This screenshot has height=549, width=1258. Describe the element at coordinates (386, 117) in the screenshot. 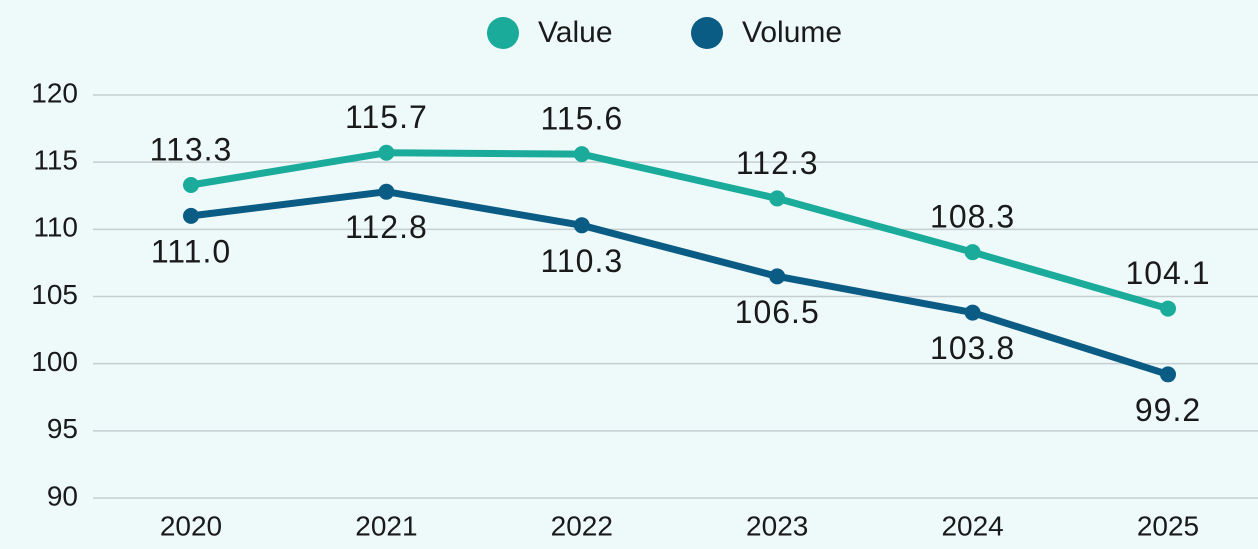

I see `data-label: 115.7` at that location.